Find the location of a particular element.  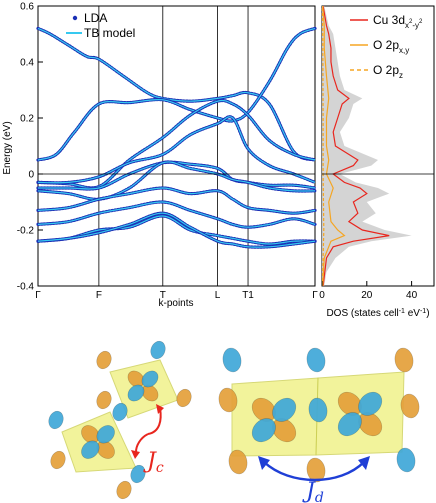

plaquette-left-lower is located at coordinates (99, 442).